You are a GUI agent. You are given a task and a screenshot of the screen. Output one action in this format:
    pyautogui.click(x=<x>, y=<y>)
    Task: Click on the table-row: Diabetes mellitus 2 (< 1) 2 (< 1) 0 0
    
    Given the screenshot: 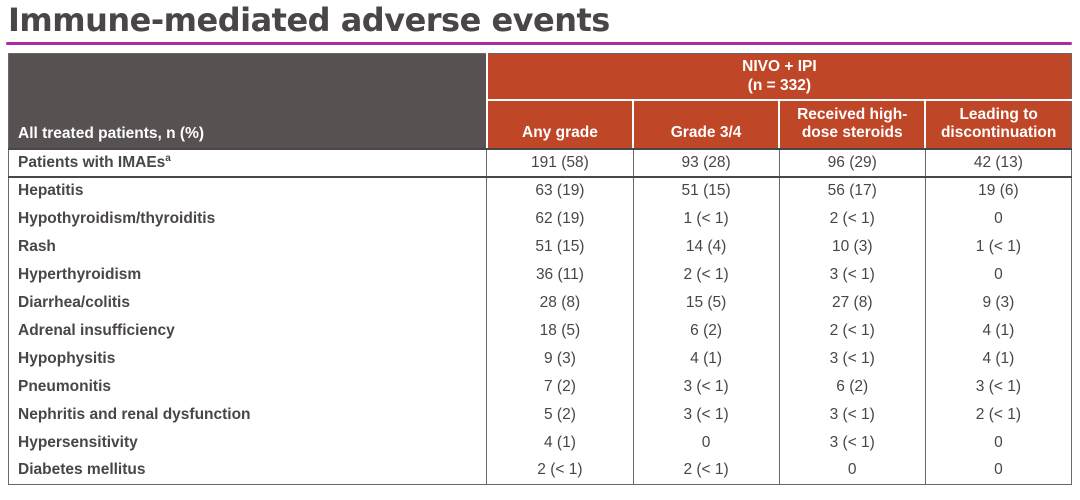 What is the action you would take?
    pyautogui.click(x=540, y=470)
    